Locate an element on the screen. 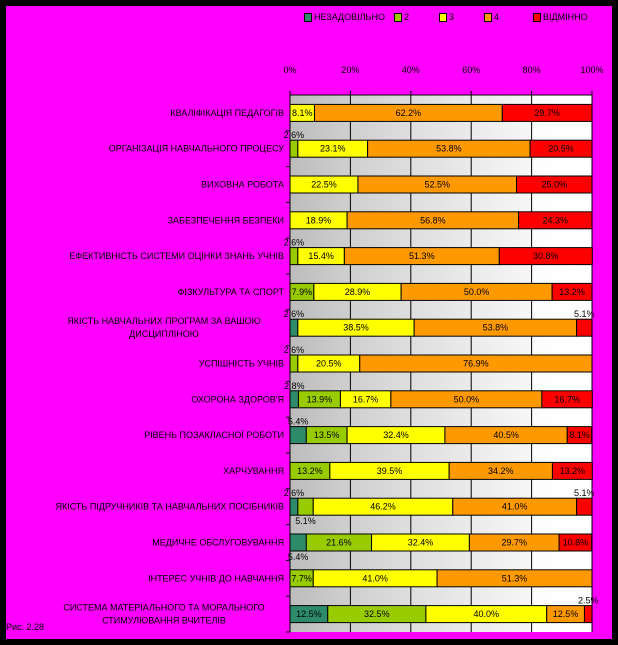 The height and width of the screenshot is (645, 618). data-label: 28.9% is located at coordinates (358, 292).